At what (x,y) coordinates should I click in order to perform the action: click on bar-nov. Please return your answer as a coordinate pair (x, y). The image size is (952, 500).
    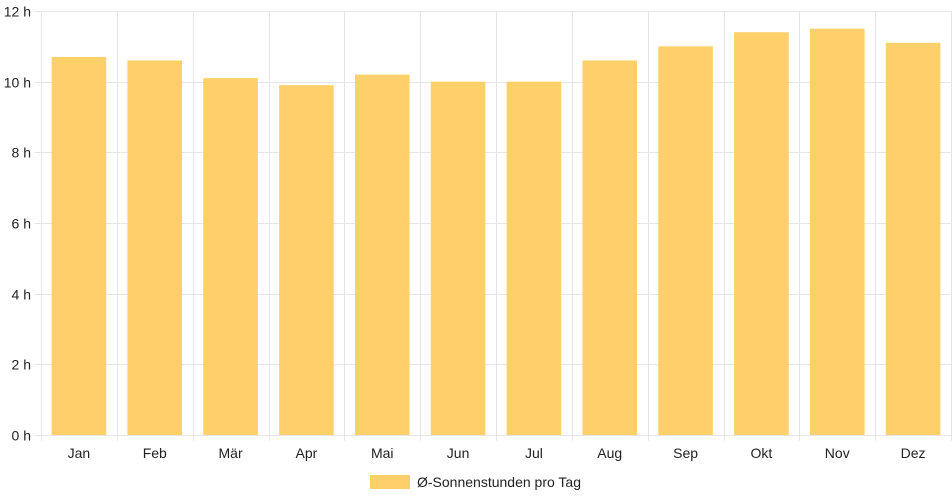
    Looking at the image, I should click on (837, 232).